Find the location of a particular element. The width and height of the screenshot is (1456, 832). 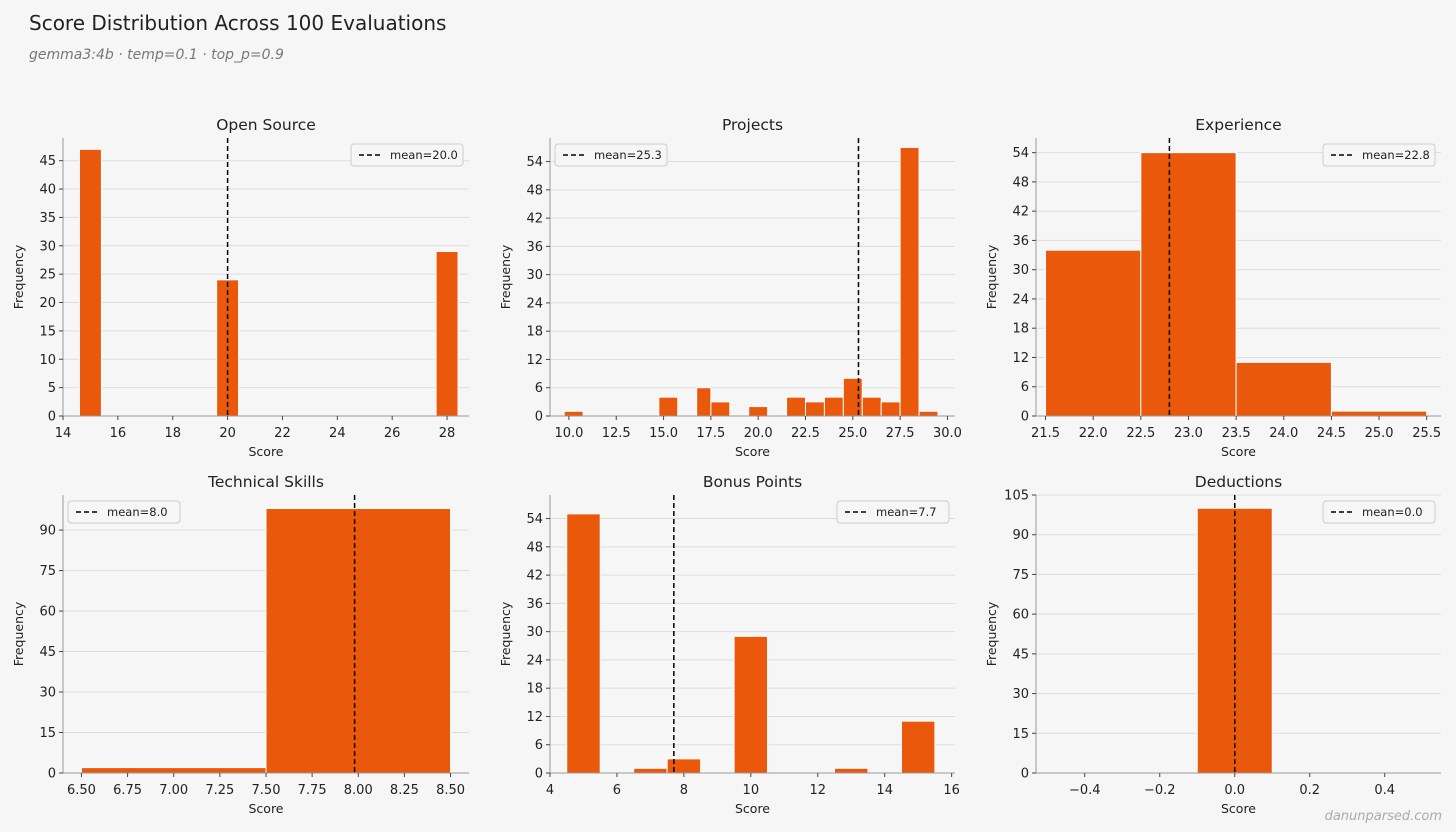

x-tick-label: 10 is located at coordinates (751, 790).